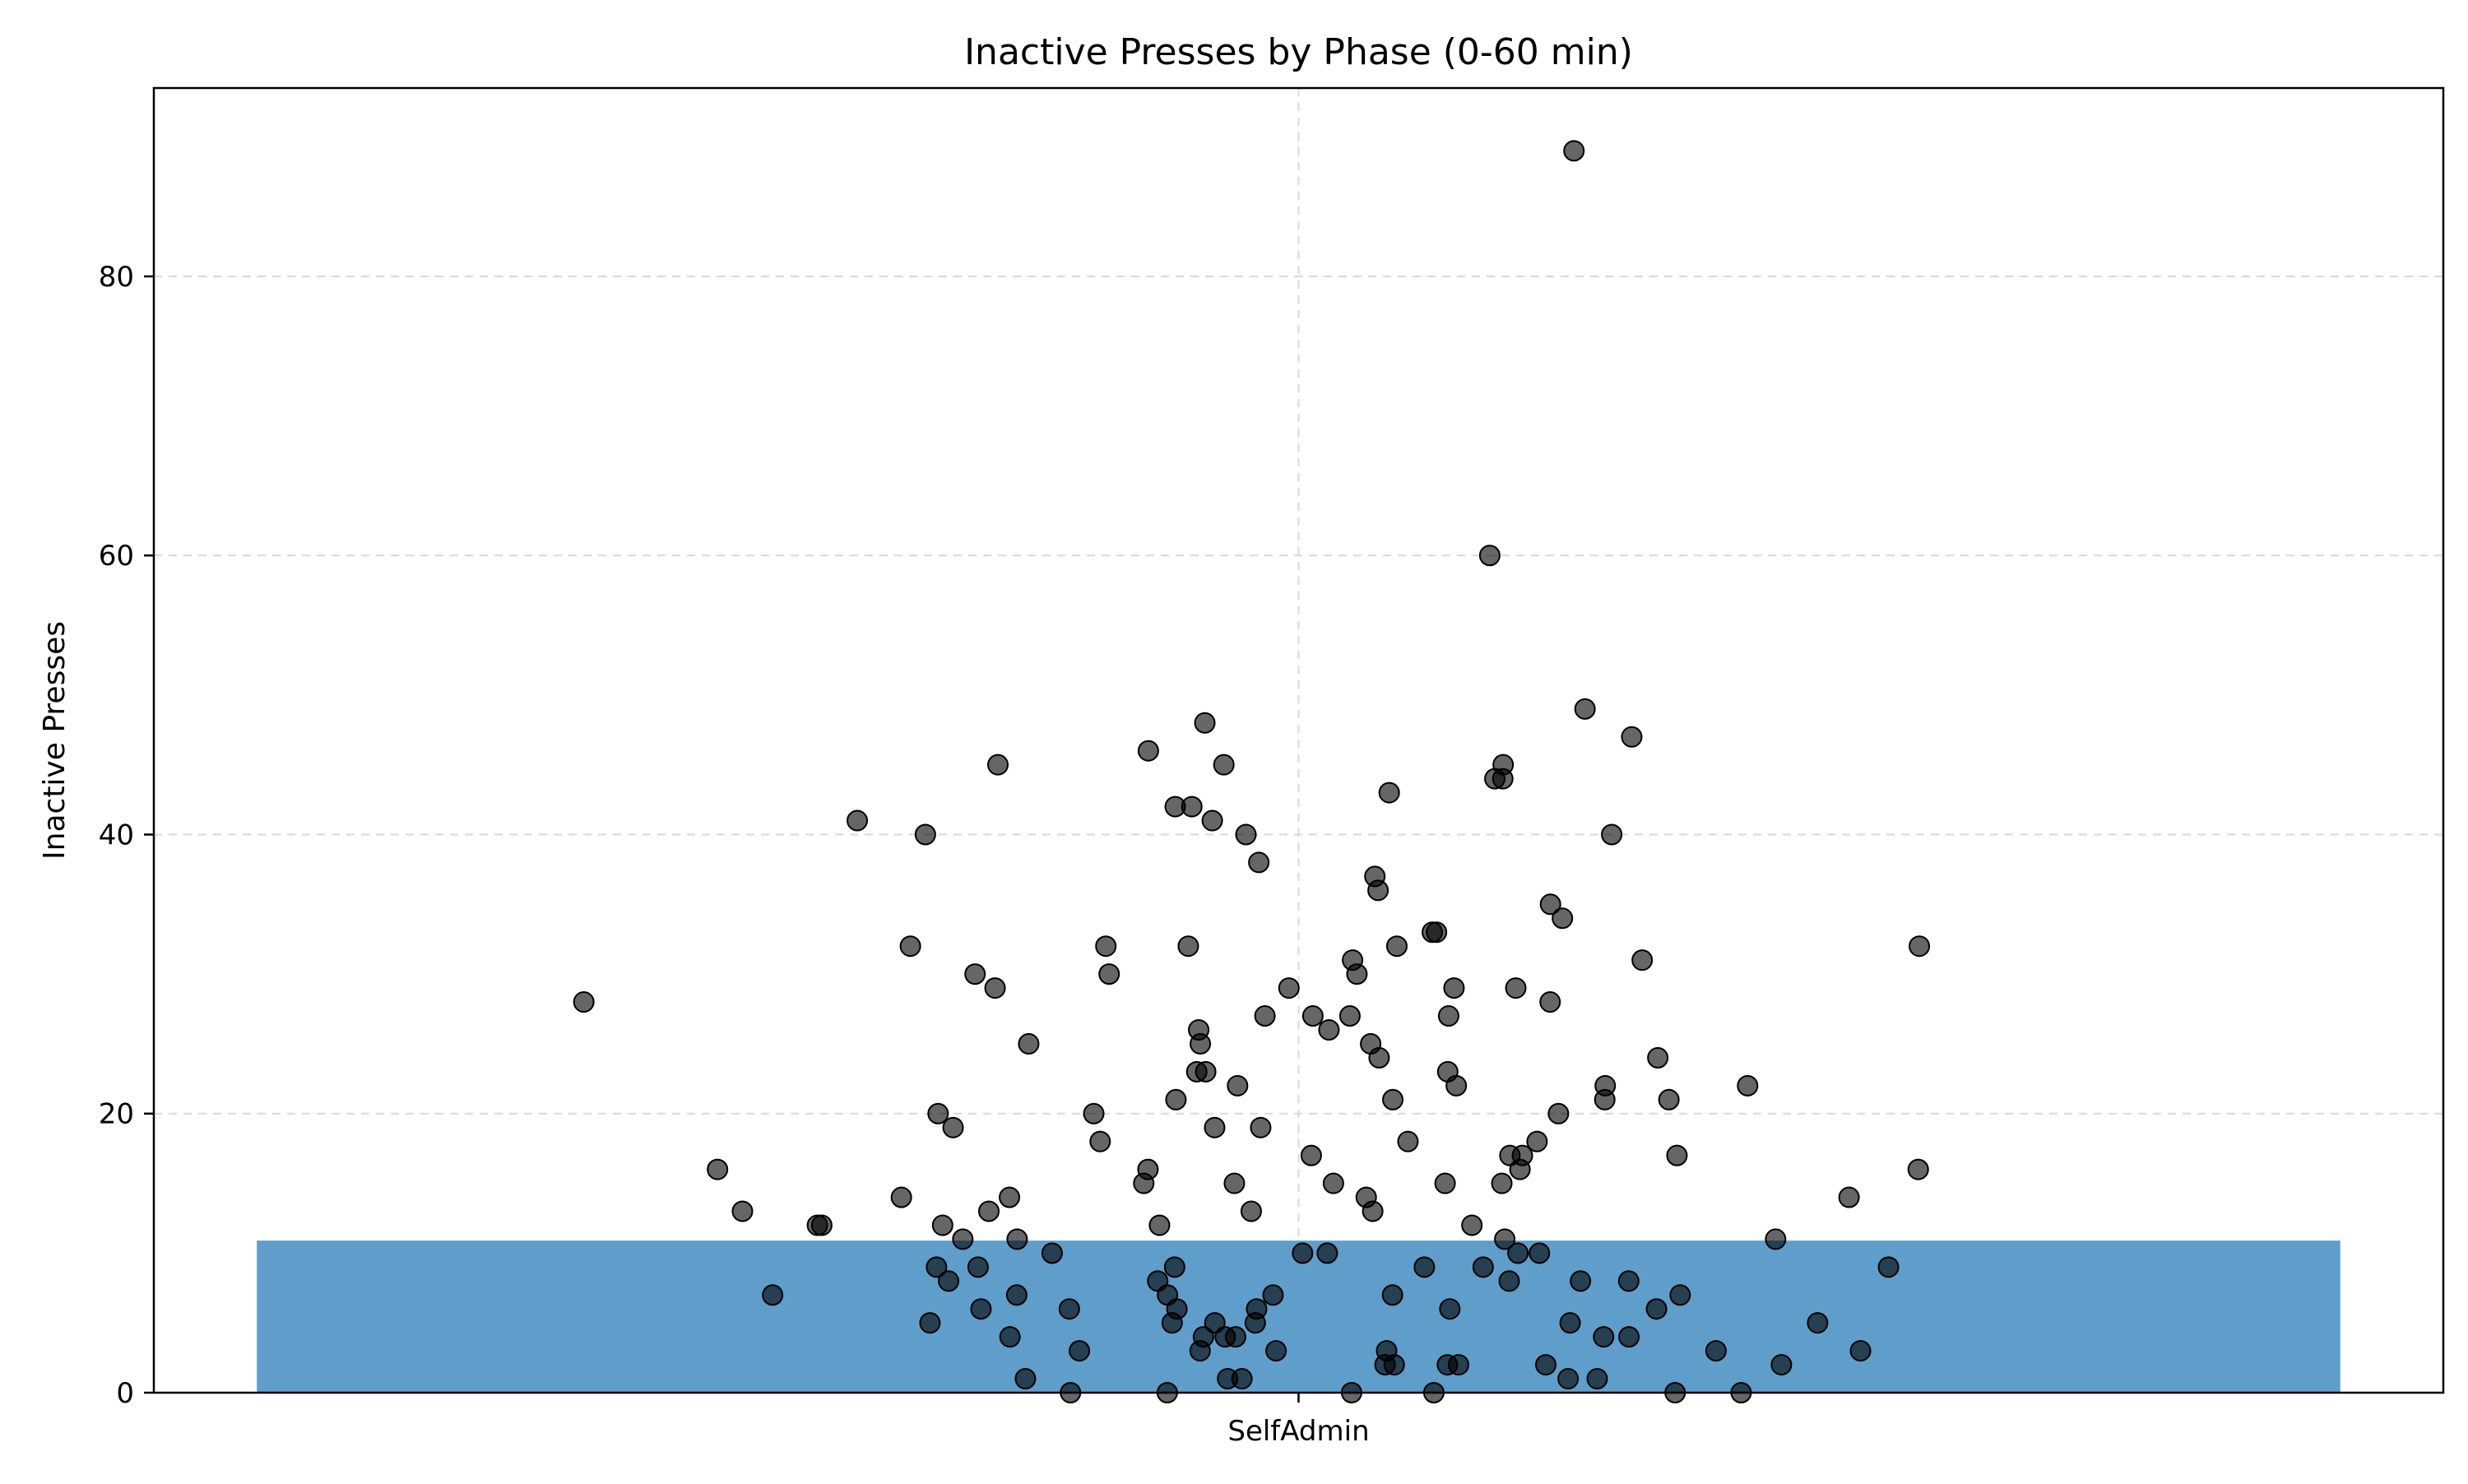 The width and height of the screenshot is (2468, 1484). Describe the element at coordinates (116, 277) in the screenshot. I see `y-tick-label: 80` at that location.